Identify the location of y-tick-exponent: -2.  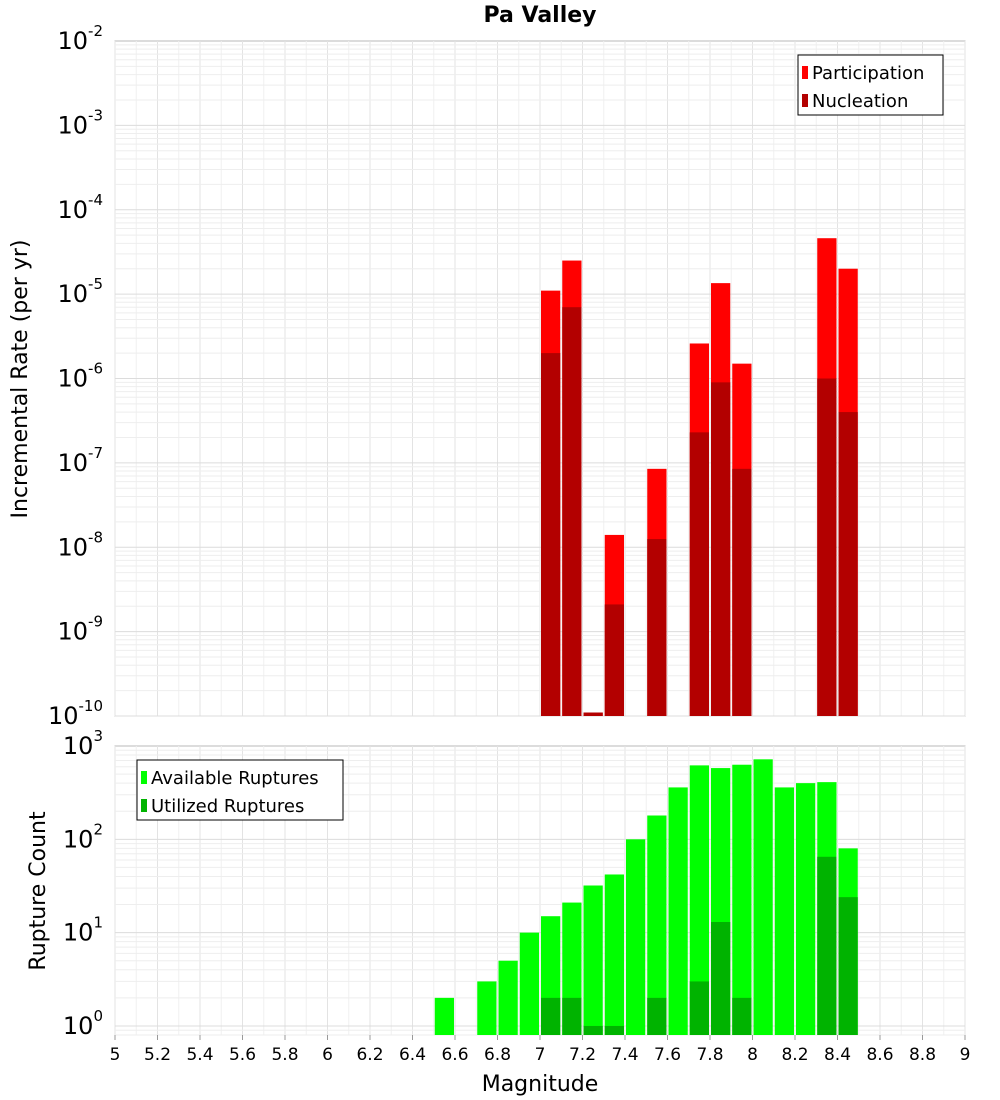
(95, 31).